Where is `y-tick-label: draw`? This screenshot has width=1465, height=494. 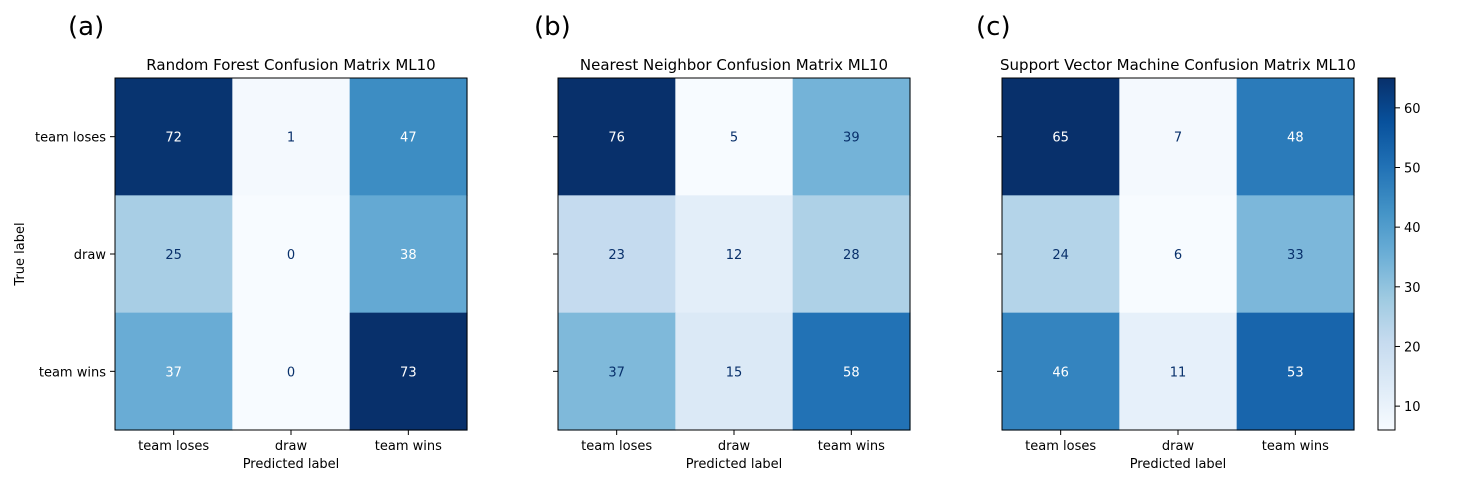
y-tick-label: draw is located at coordinates (90, 255).